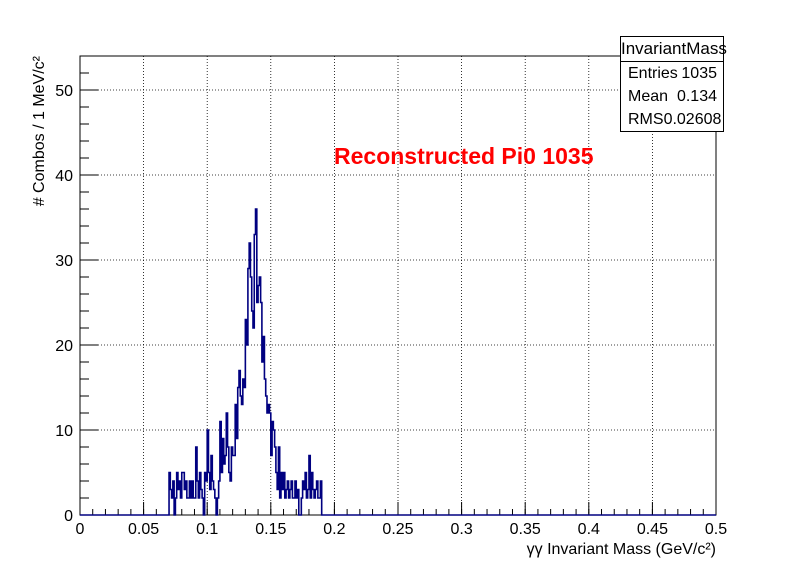 The image size is (796, 572). I want to click on stats-label: Entries, so click(653, 73).